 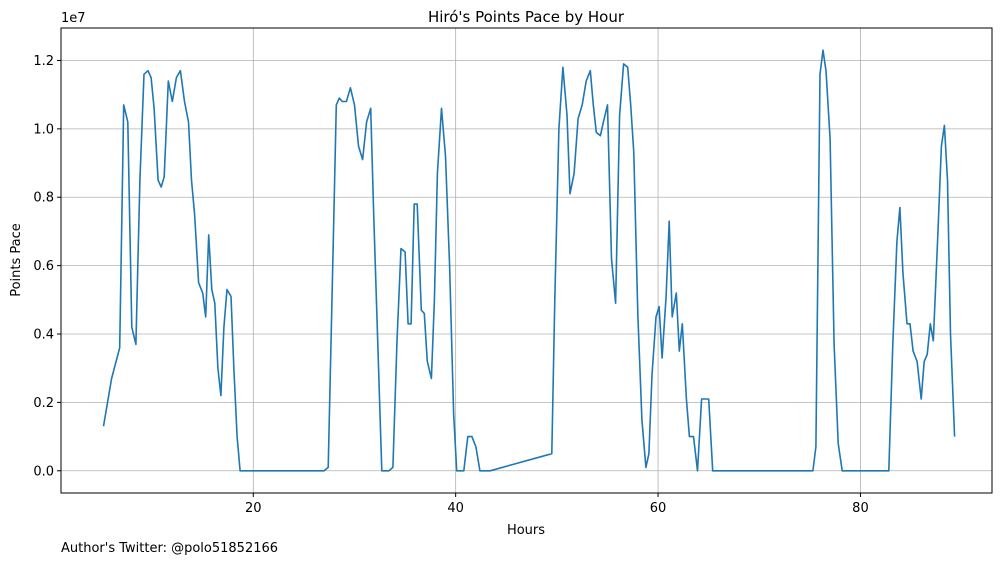 I want to click on y-tick-label: 0.6, so click(x=43, y=266).